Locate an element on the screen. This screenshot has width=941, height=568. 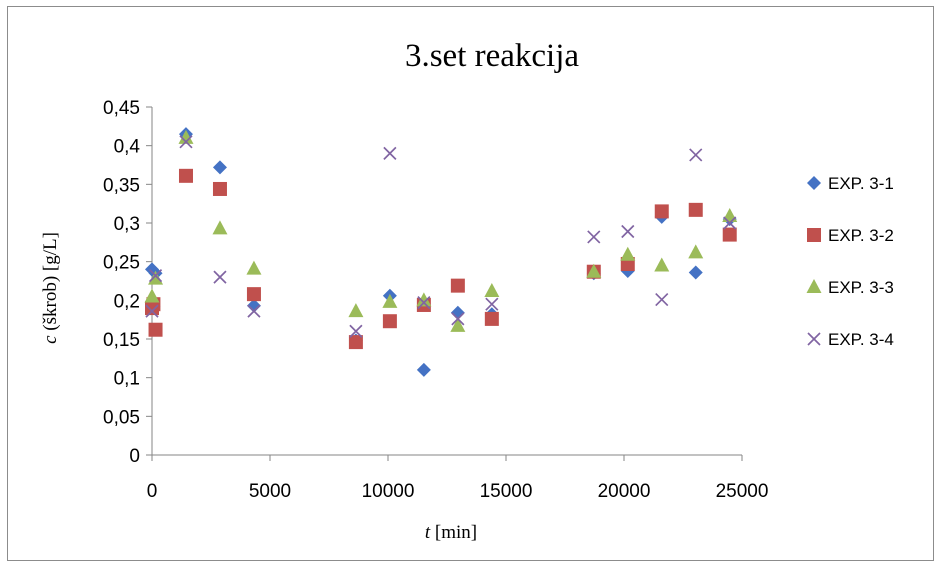
x-tick-label: 10000 is located at coordinates (388, 491).